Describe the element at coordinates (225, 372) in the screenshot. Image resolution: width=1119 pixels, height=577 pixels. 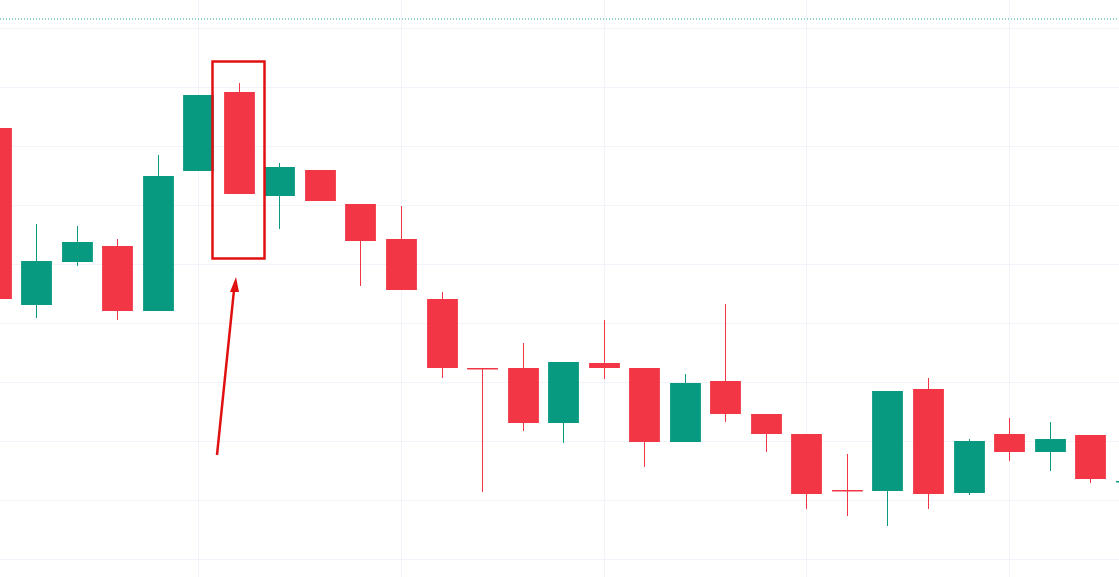
I see `arrow-shaft` at that location.